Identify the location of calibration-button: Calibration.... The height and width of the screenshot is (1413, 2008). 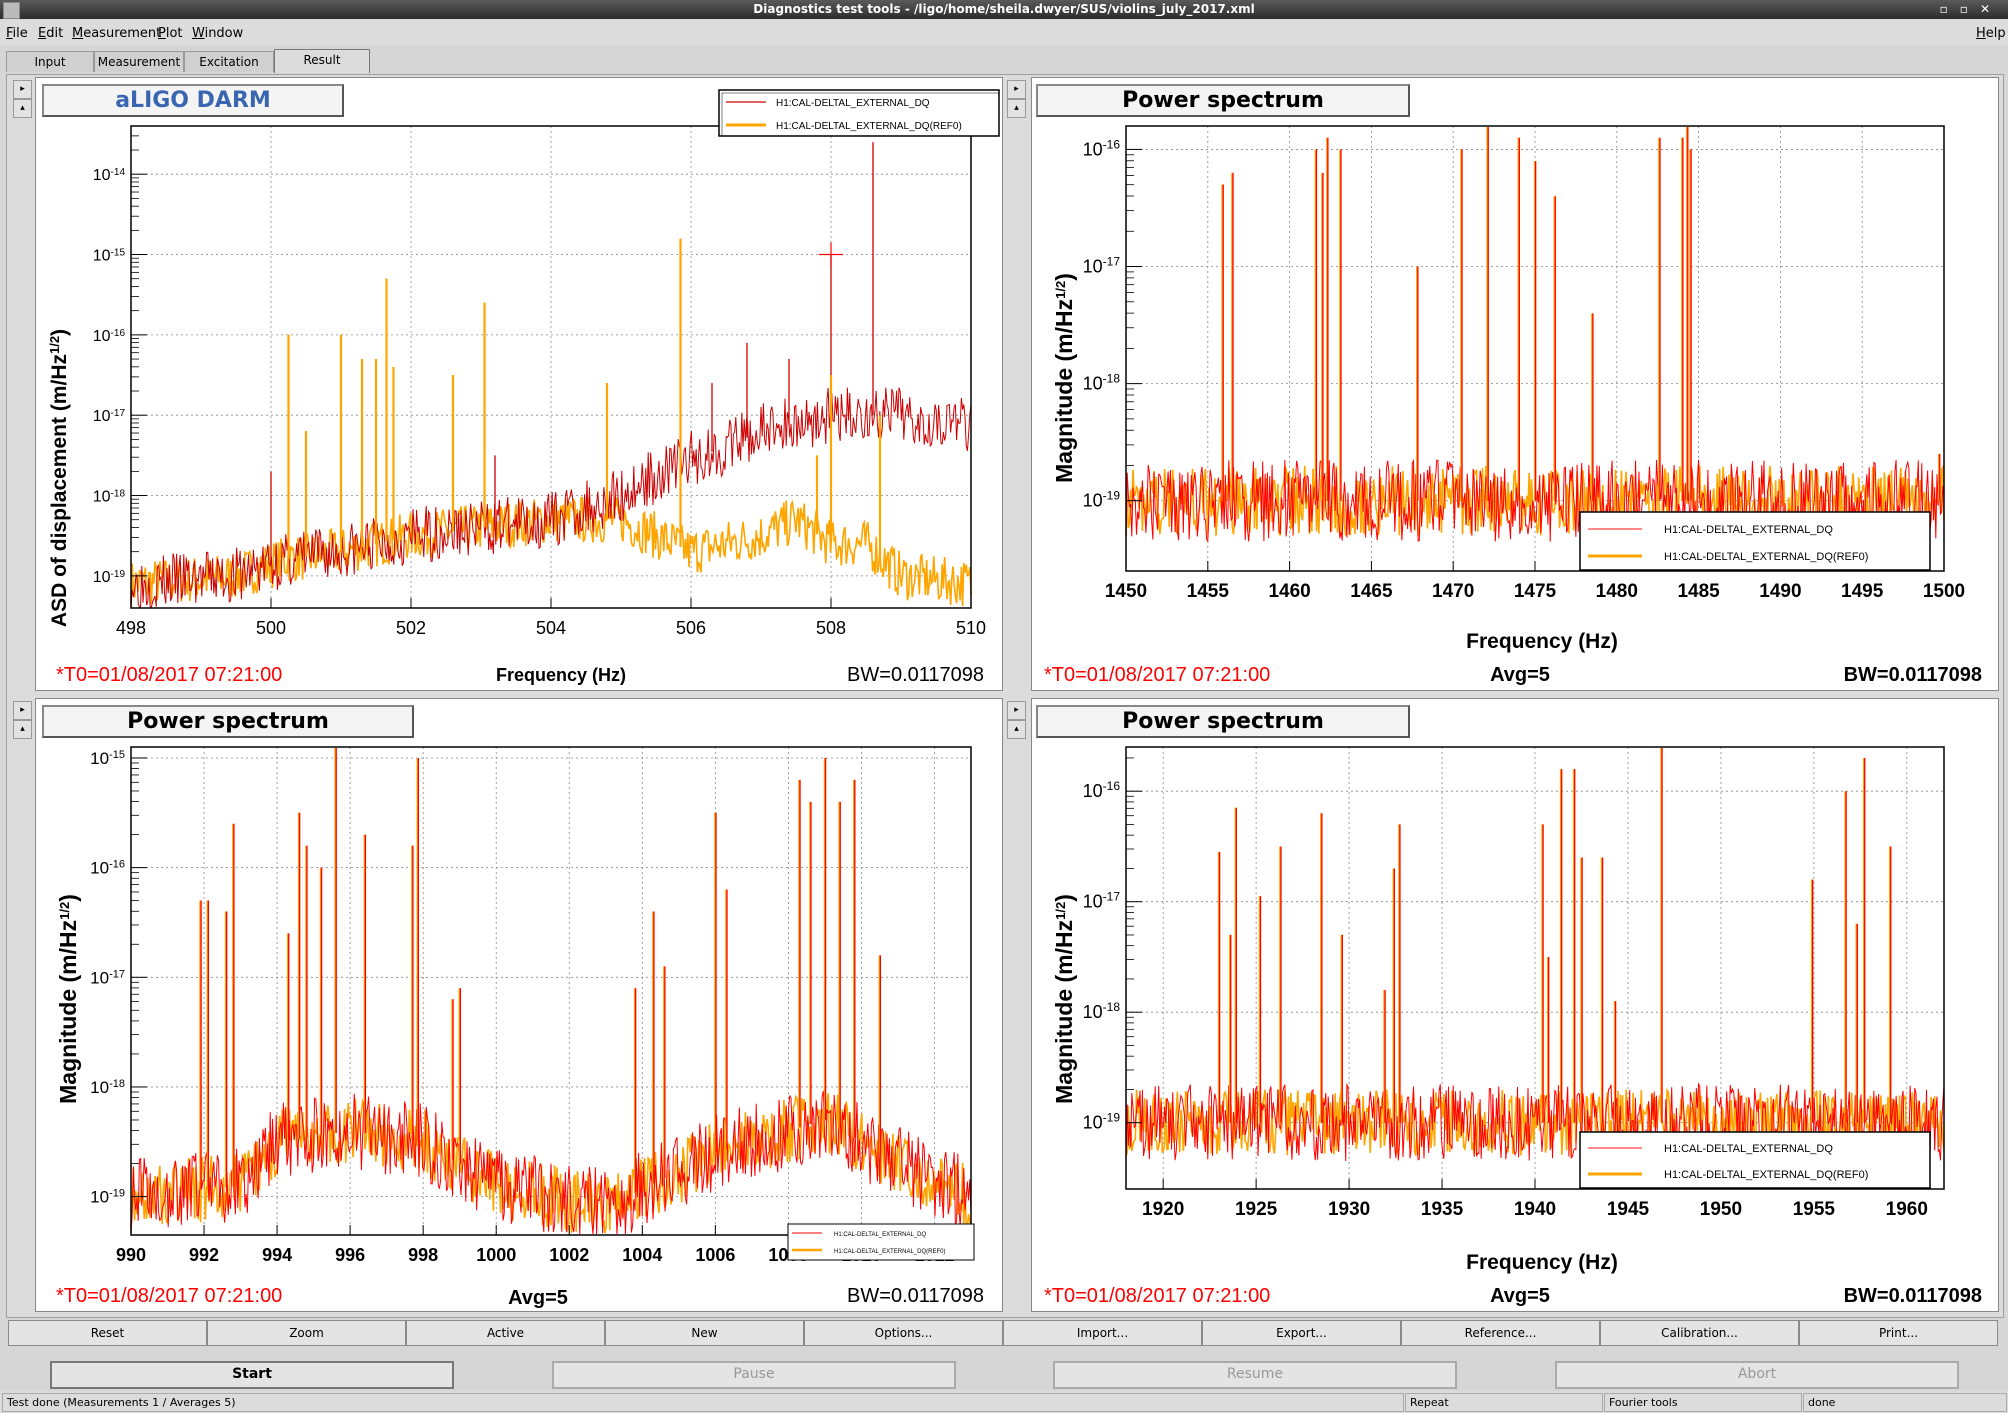
(1699, 1333).